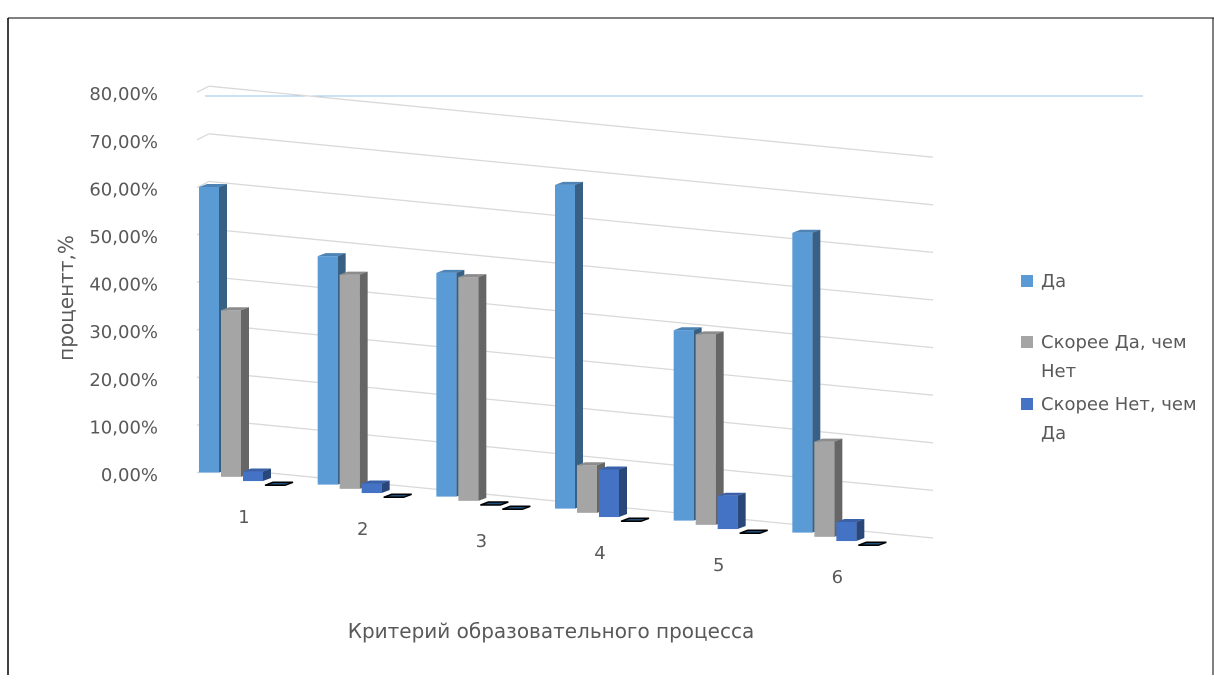 This screenshot has height=680, width=1214. I want to click on legend-label: Скорее Нет, чем, so click(1119, 404).